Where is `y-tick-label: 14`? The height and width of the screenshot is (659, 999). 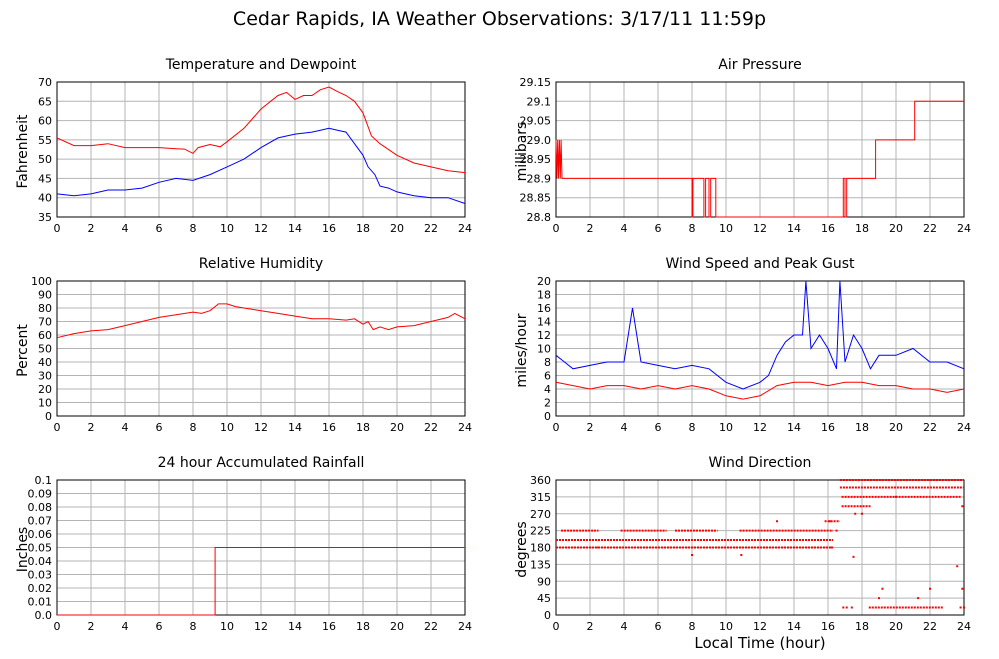 y-tick-label: 14 is located at coordinates (544, 322).